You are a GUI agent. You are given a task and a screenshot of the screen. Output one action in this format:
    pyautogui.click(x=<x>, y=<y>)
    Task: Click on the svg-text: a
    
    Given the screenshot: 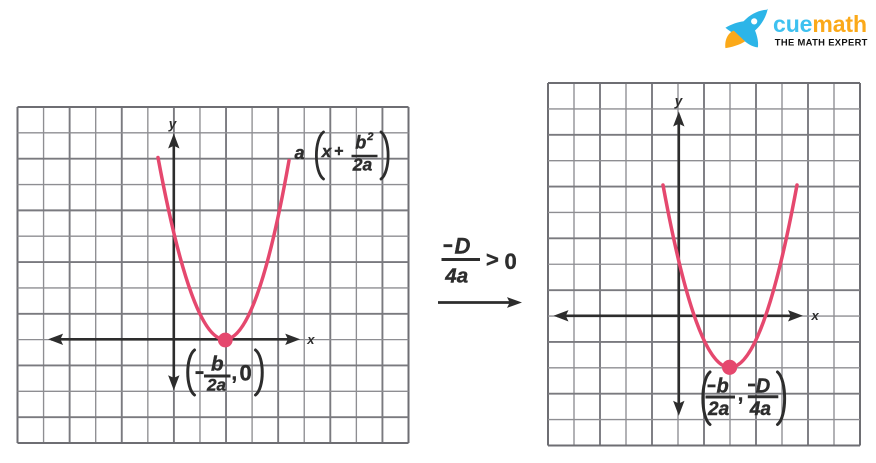 What is the action you would take?
    pyautogui.click(x=300, y=153)
    